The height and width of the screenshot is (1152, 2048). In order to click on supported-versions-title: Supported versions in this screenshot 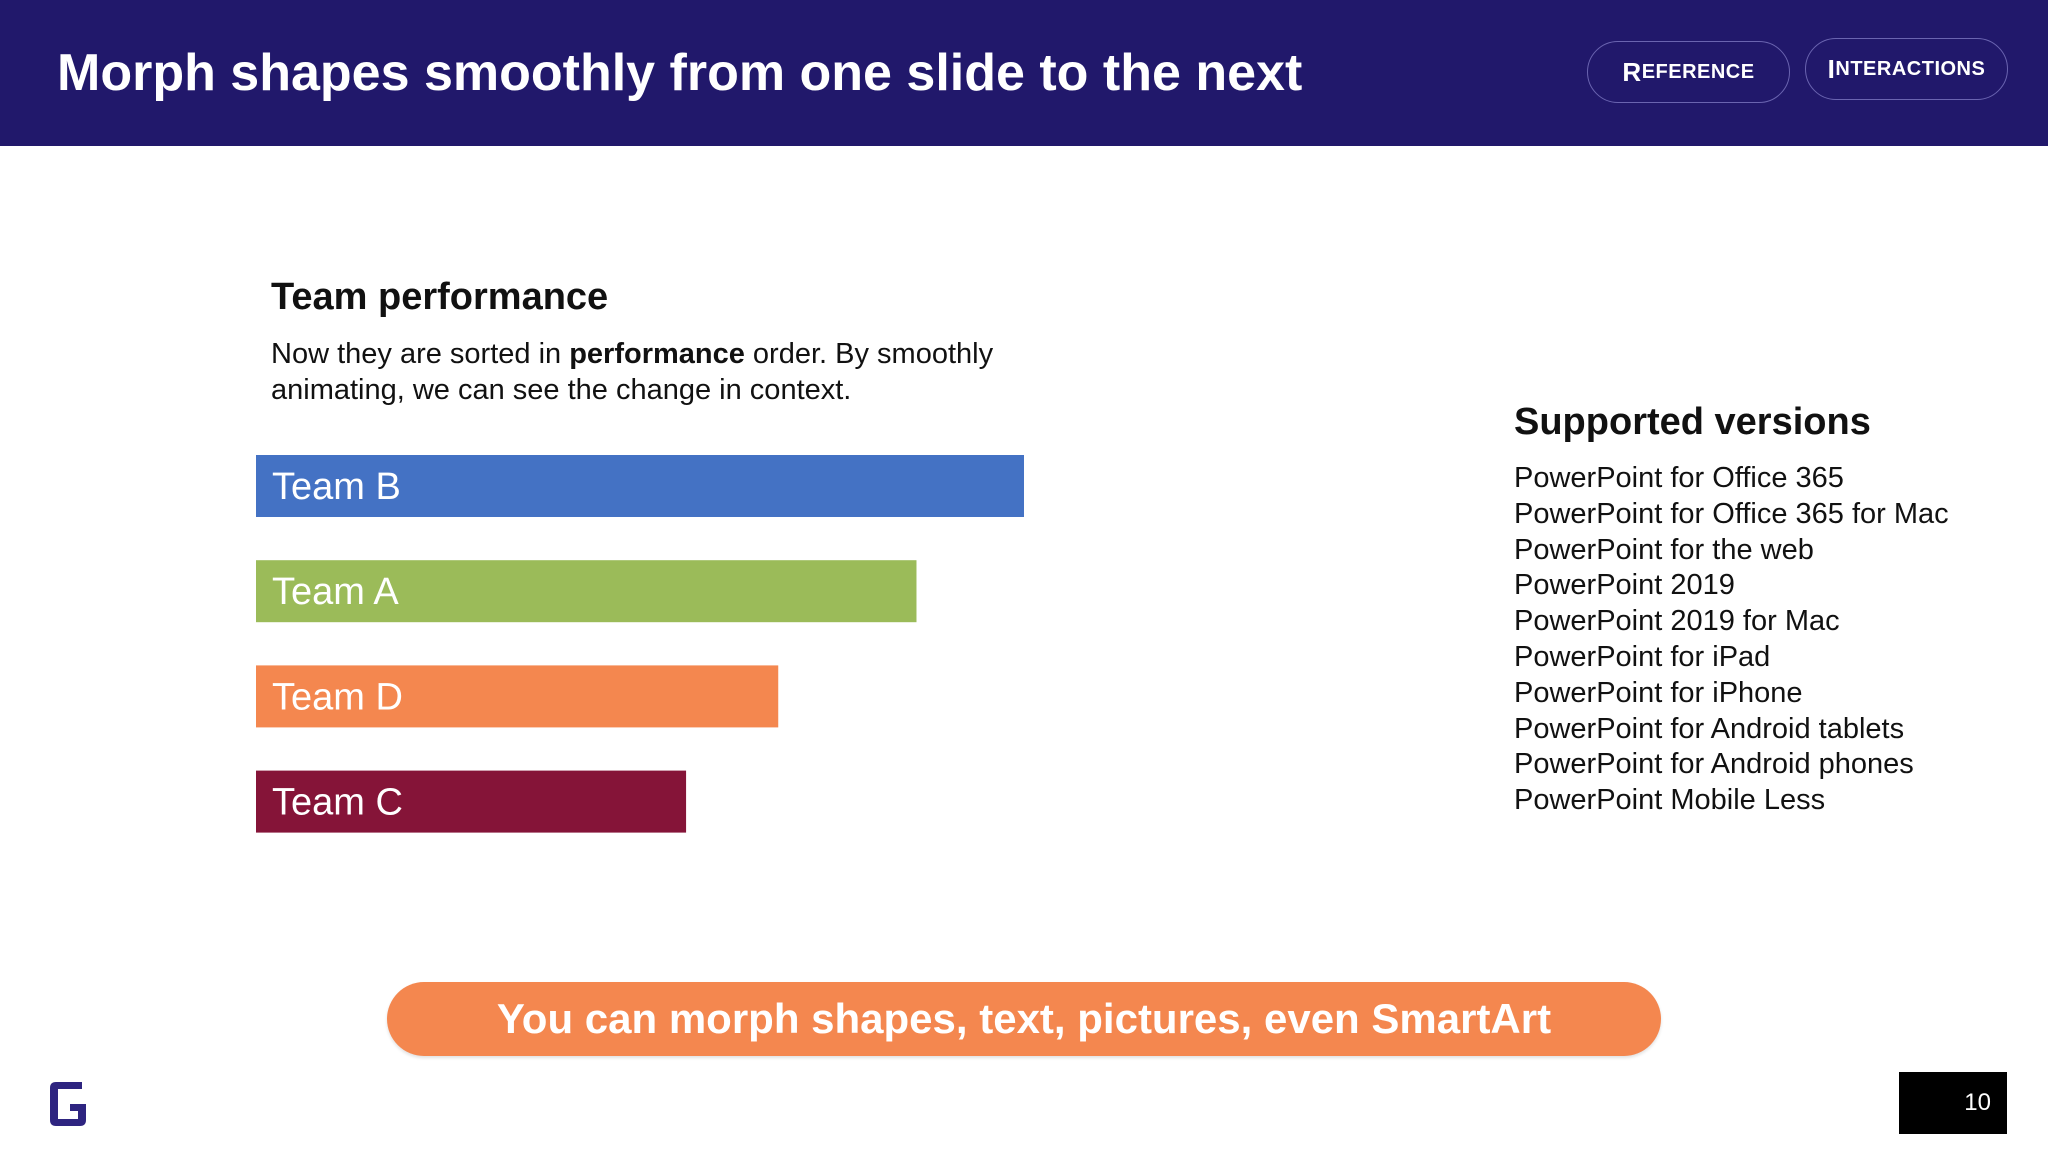, I will do `click(1692, 422)`.